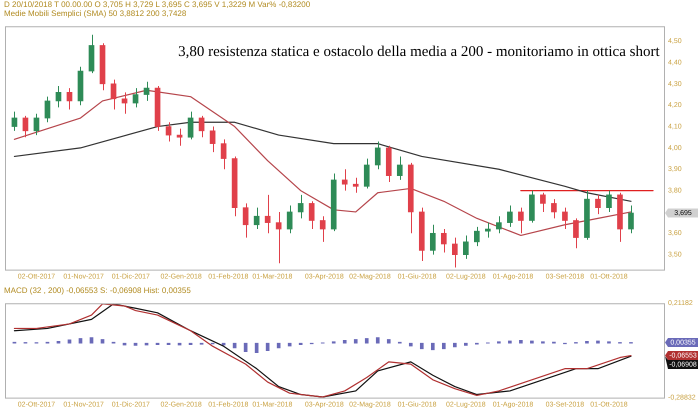 The height and width of the screenshot is (414, 700). Describe the element at coordinates (98, 290) in the screenshot. I see `text: MACD (32 , 200) -0,06553 S: -0,06908 Hist: 0,00355` at that location.